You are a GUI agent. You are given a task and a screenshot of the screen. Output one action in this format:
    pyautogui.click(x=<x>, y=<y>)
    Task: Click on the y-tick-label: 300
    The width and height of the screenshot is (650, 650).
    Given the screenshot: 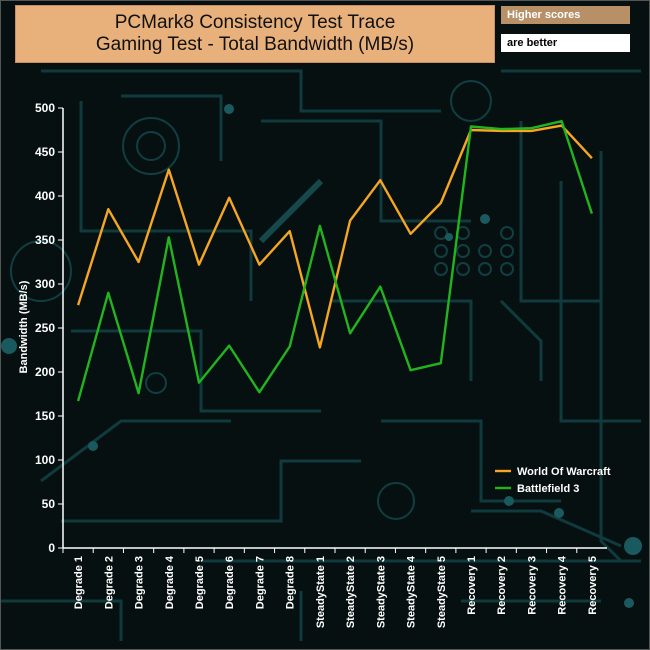 What is the action you would take?
    pyautogui.click(x=45, y=284)
    